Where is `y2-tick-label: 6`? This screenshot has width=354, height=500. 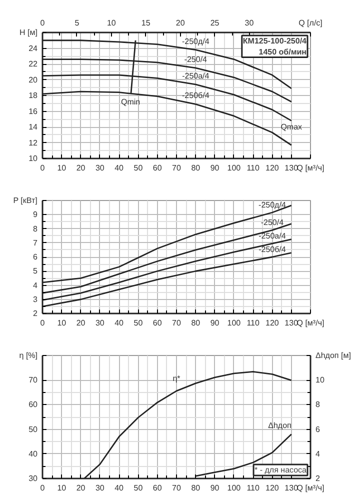
y2-tick-label: 6 is located at coordinates (318, 429).